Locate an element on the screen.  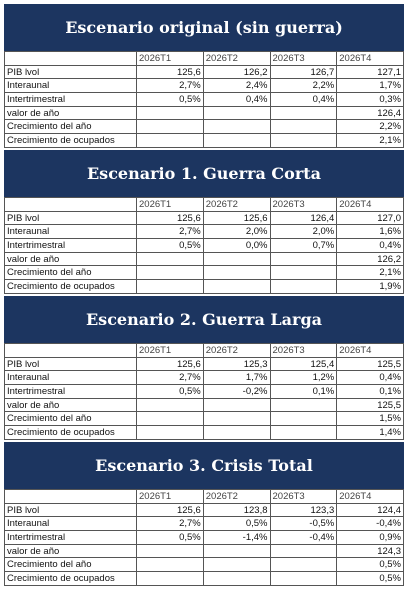
header-cell: 2026T1 is located at coordinates (170, 496).